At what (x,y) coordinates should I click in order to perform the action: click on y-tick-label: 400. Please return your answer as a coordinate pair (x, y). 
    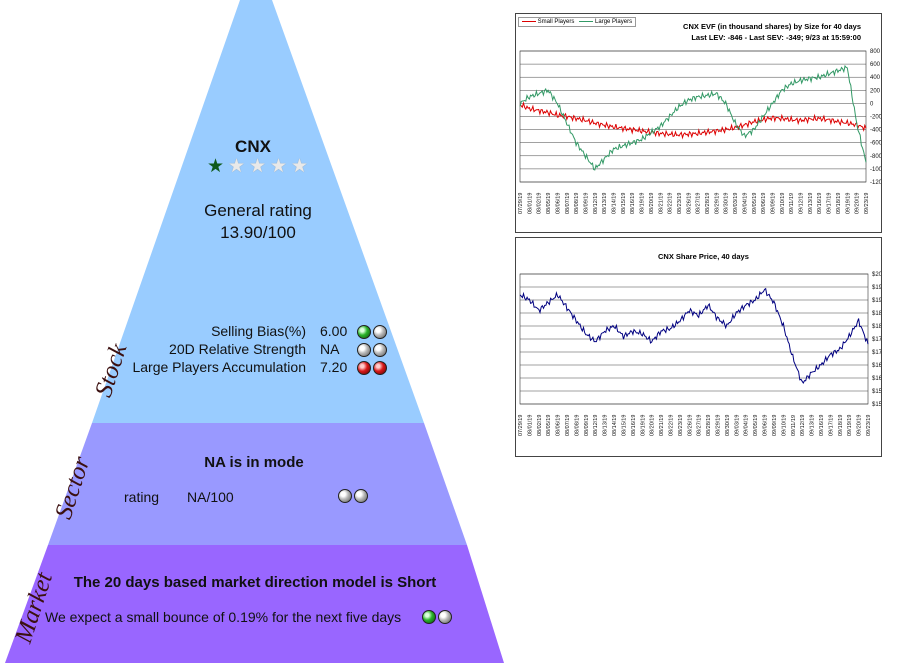
    Looking at the image, I should click on (875, 78).